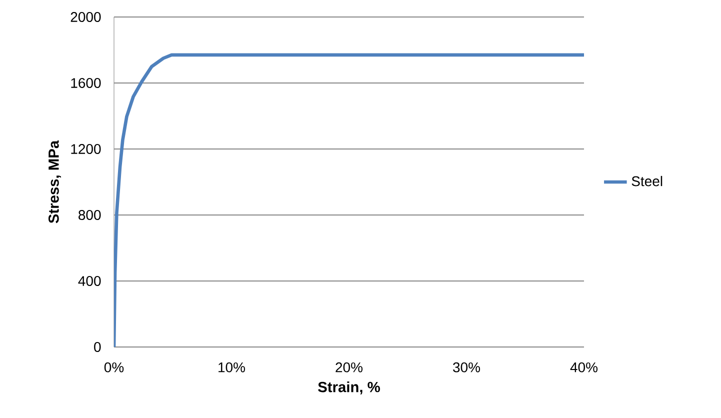 The height and width of the screenshot is (418, 721). Describe the element at coordinates (349, 367) in the screenshot. I see `x-tick-label: 20%` at that location.